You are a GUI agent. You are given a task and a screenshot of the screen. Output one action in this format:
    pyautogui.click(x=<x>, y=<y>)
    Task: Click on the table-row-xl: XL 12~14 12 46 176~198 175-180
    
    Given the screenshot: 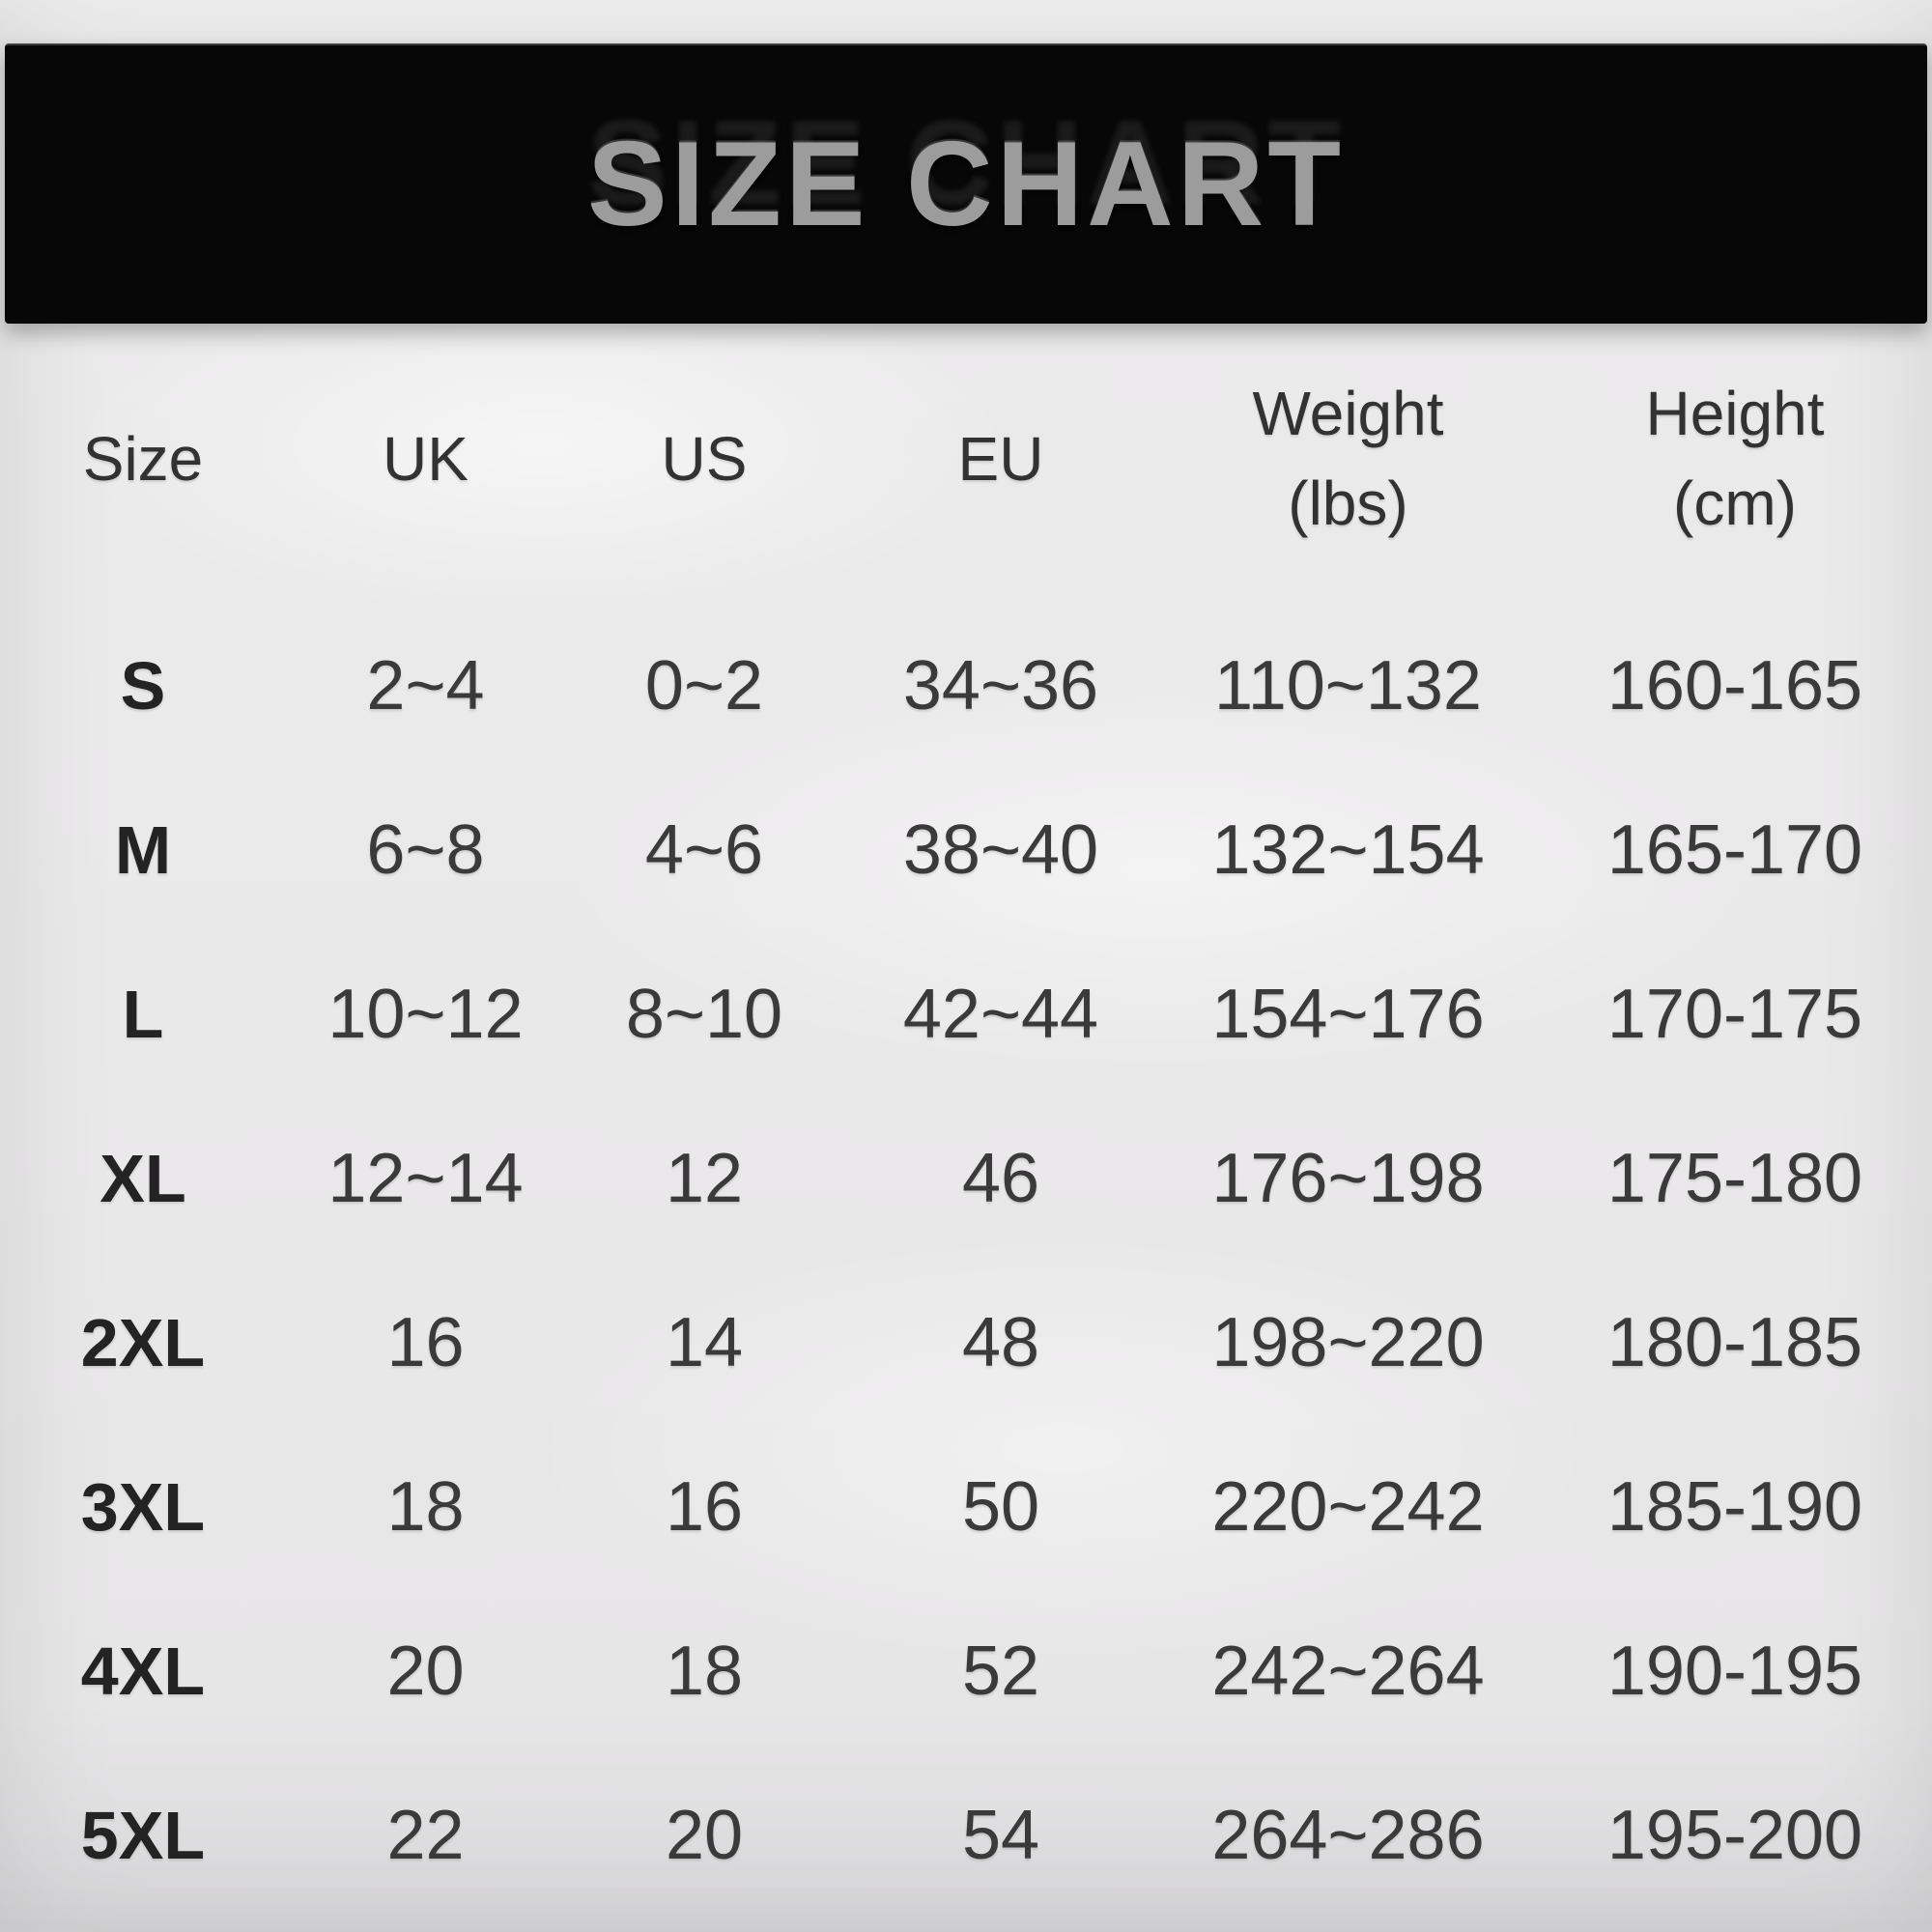 What is the action you would take?
    pyautogui.click(x=966, y=1178)
    